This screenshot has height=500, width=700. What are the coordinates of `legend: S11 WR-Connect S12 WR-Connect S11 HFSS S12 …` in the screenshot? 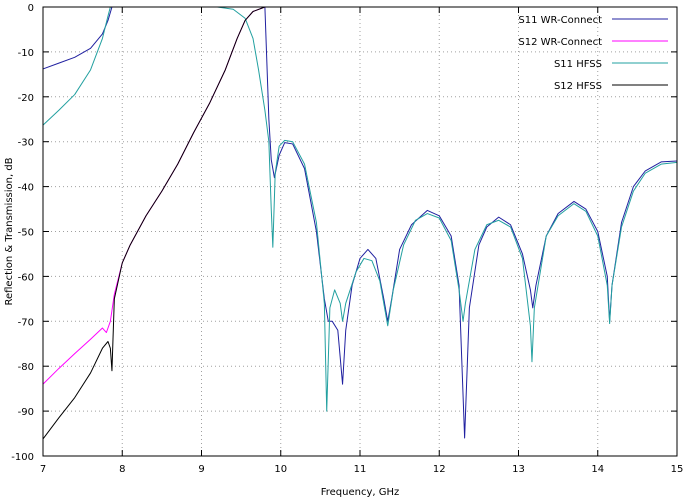 It's located at (593, 53).